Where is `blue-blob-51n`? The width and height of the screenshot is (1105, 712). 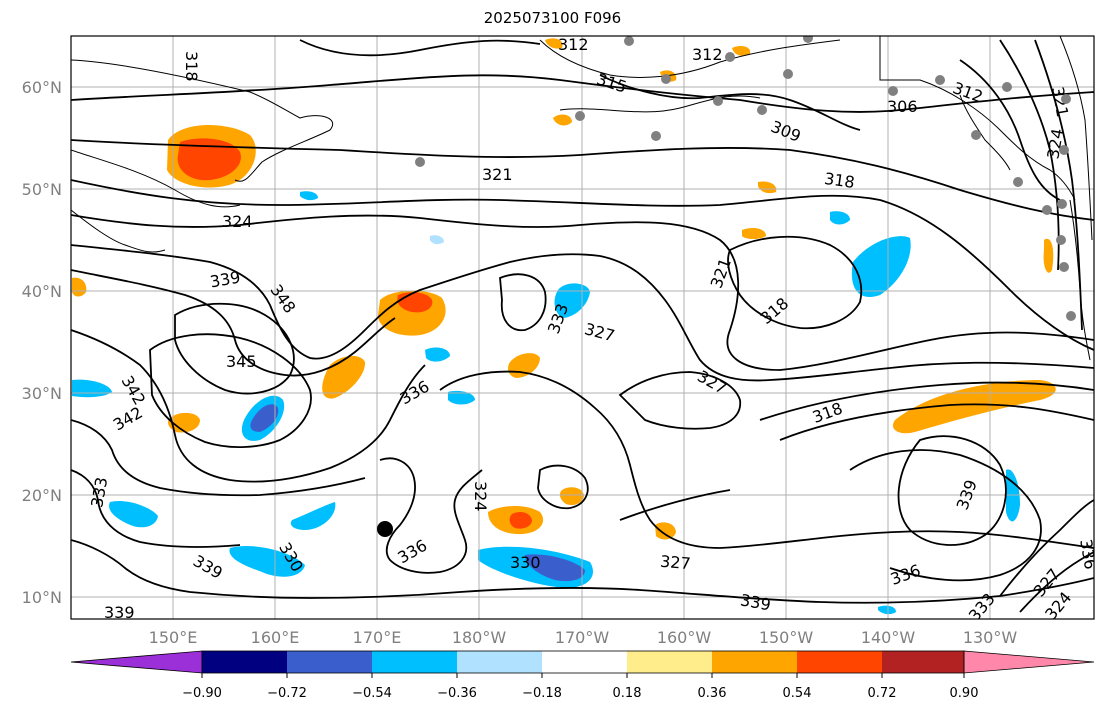
blue-blob-51n is located at coordinates (309, 196).